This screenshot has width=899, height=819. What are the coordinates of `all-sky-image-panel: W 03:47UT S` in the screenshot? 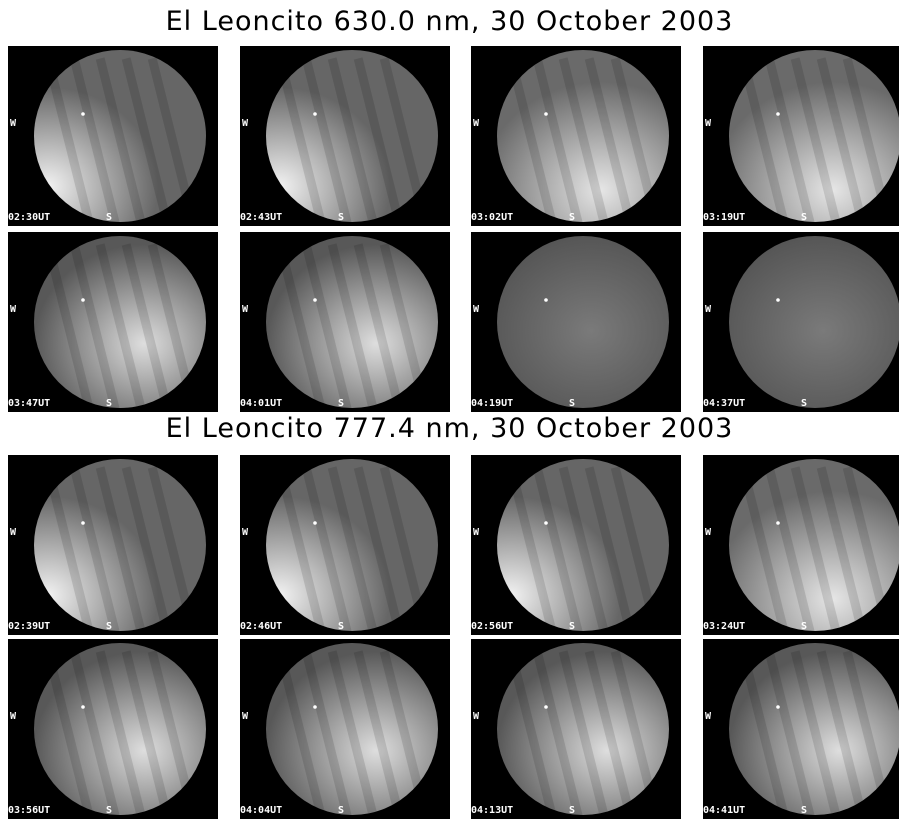 It's located at (113, 322).